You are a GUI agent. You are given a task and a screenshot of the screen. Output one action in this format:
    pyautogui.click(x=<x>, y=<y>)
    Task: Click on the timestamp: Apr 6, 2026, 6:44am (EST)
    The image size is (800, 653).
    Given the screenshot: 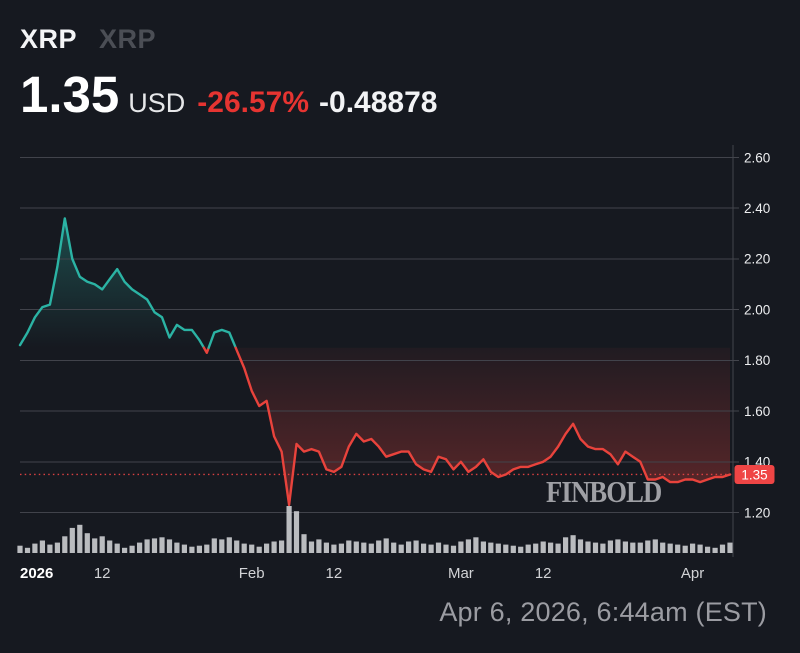 What is the action you would take?
    pyautogui.click(x=603, y=612)
    